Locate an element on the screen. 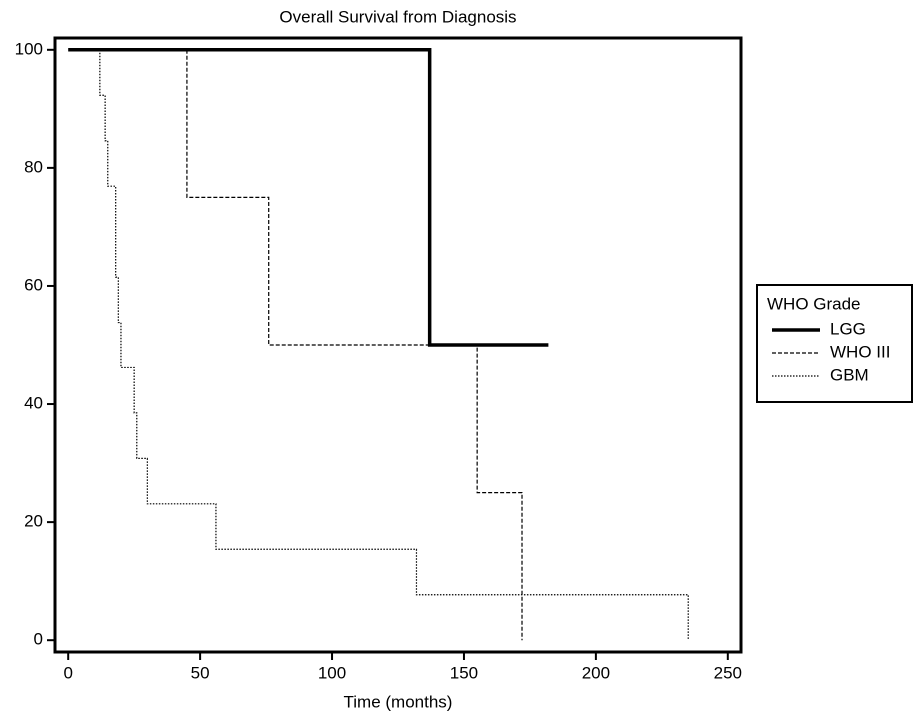  y-tick-label: 60 is located at coordinates (33, 284).